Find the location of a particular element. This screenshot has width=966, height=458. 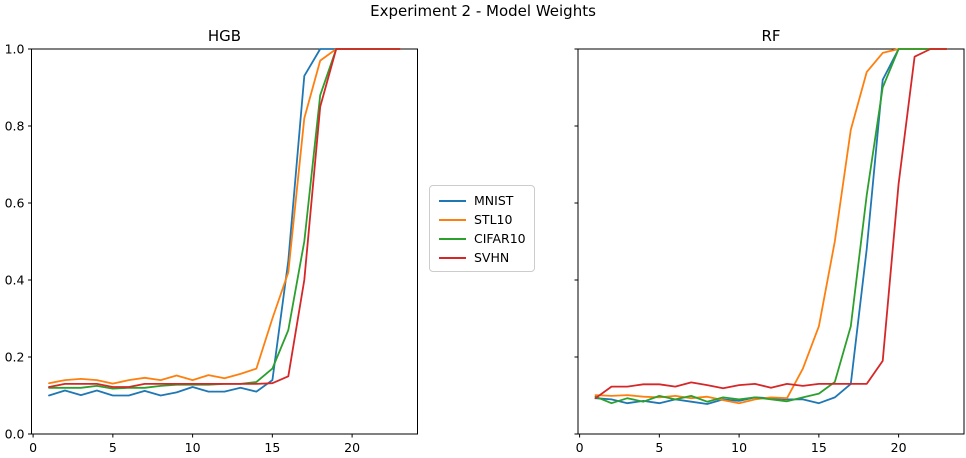

legend-item-svhn: SVHN is located at coordinates (482, 258).